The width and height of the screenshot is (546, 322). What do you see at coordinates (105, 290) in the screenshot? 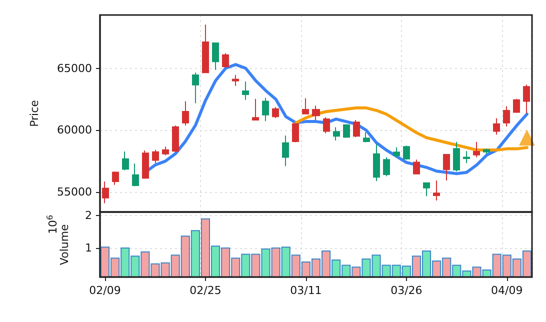
I see `x-tick-label: 02/09` at bounding box center [105, 290].